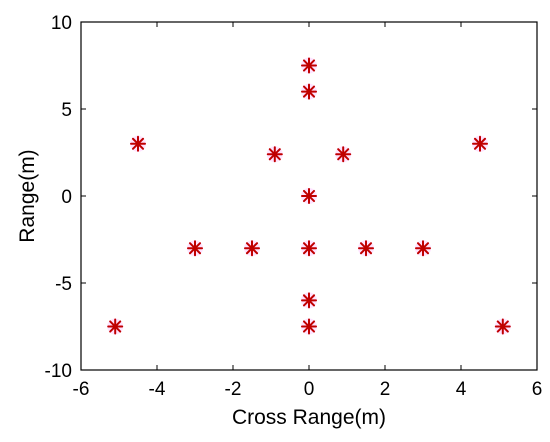 This screenshot has height=442, width=550. What do you see at coordinates (461, 389) in the screenshot?
I see `x-tick-label: 4` at bounding box center [461, 389].